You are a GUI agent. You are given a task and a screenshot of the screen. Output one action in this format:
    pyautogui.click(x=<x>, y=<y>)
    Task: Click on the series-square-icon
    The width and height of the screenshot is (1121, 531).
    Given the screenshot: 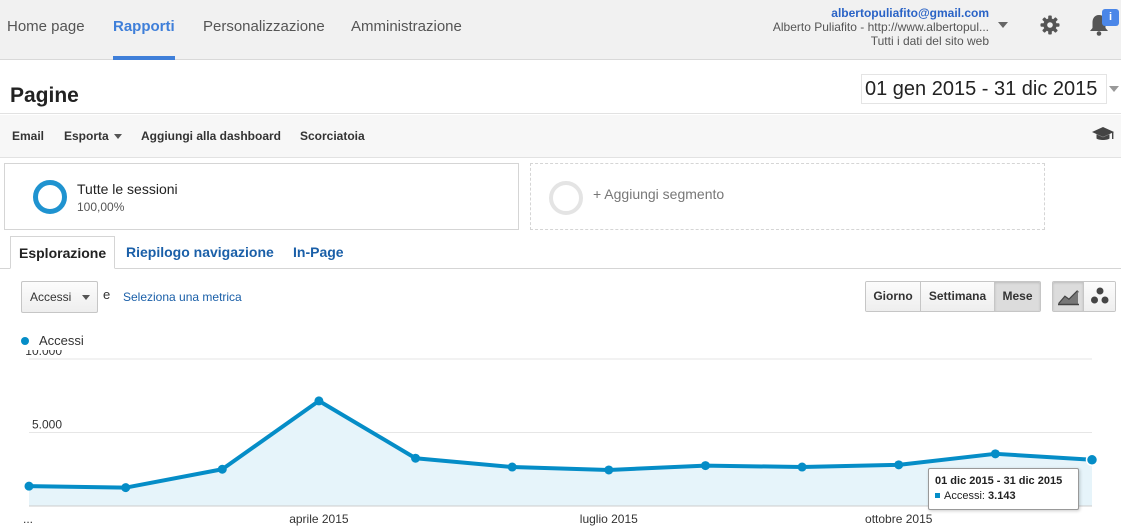 What is the action you would take?
    pyautogui.click(x=937, y=495)
    